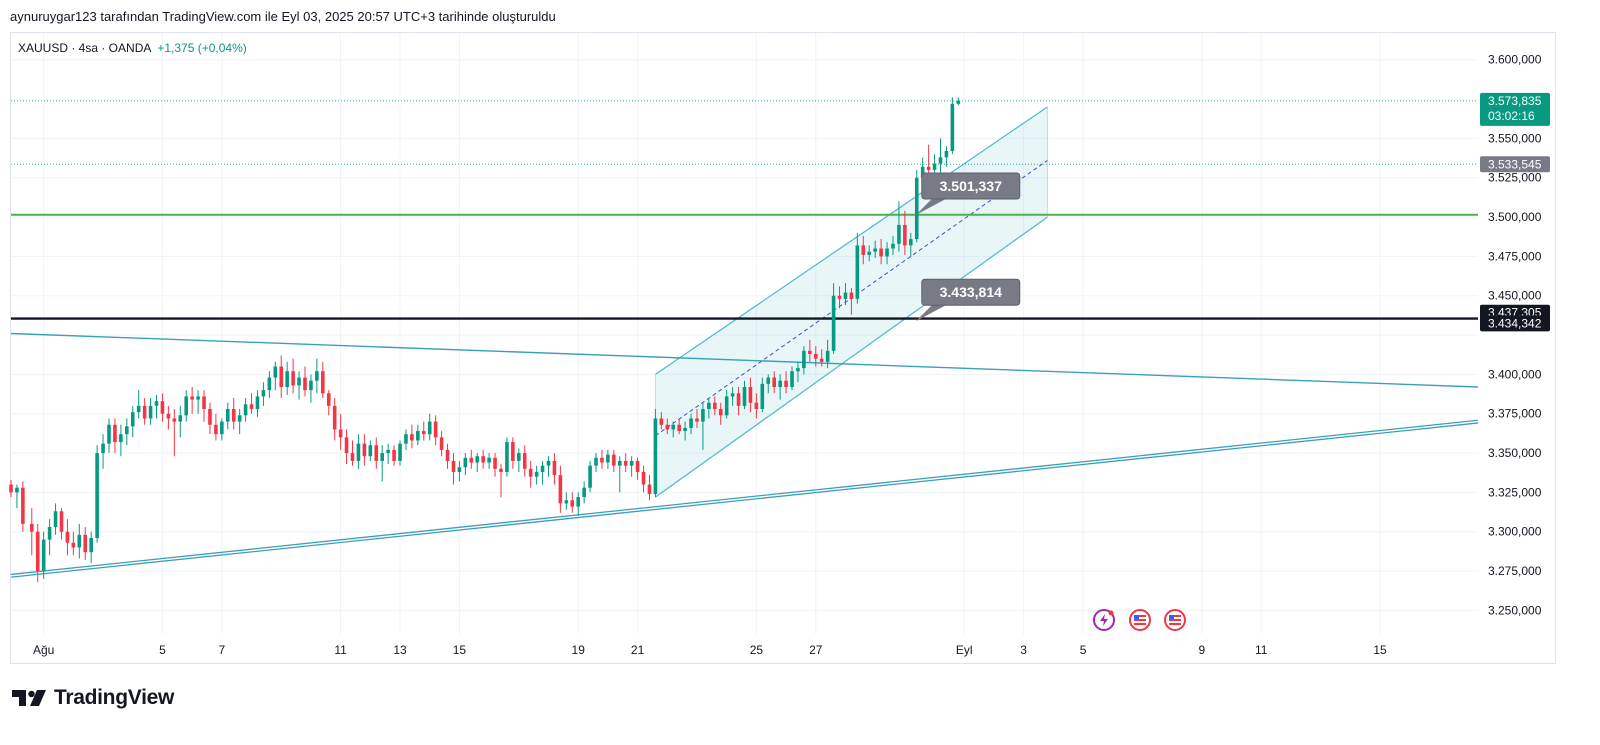  I want to click on brand-name: TradingView, so click(114, 697).